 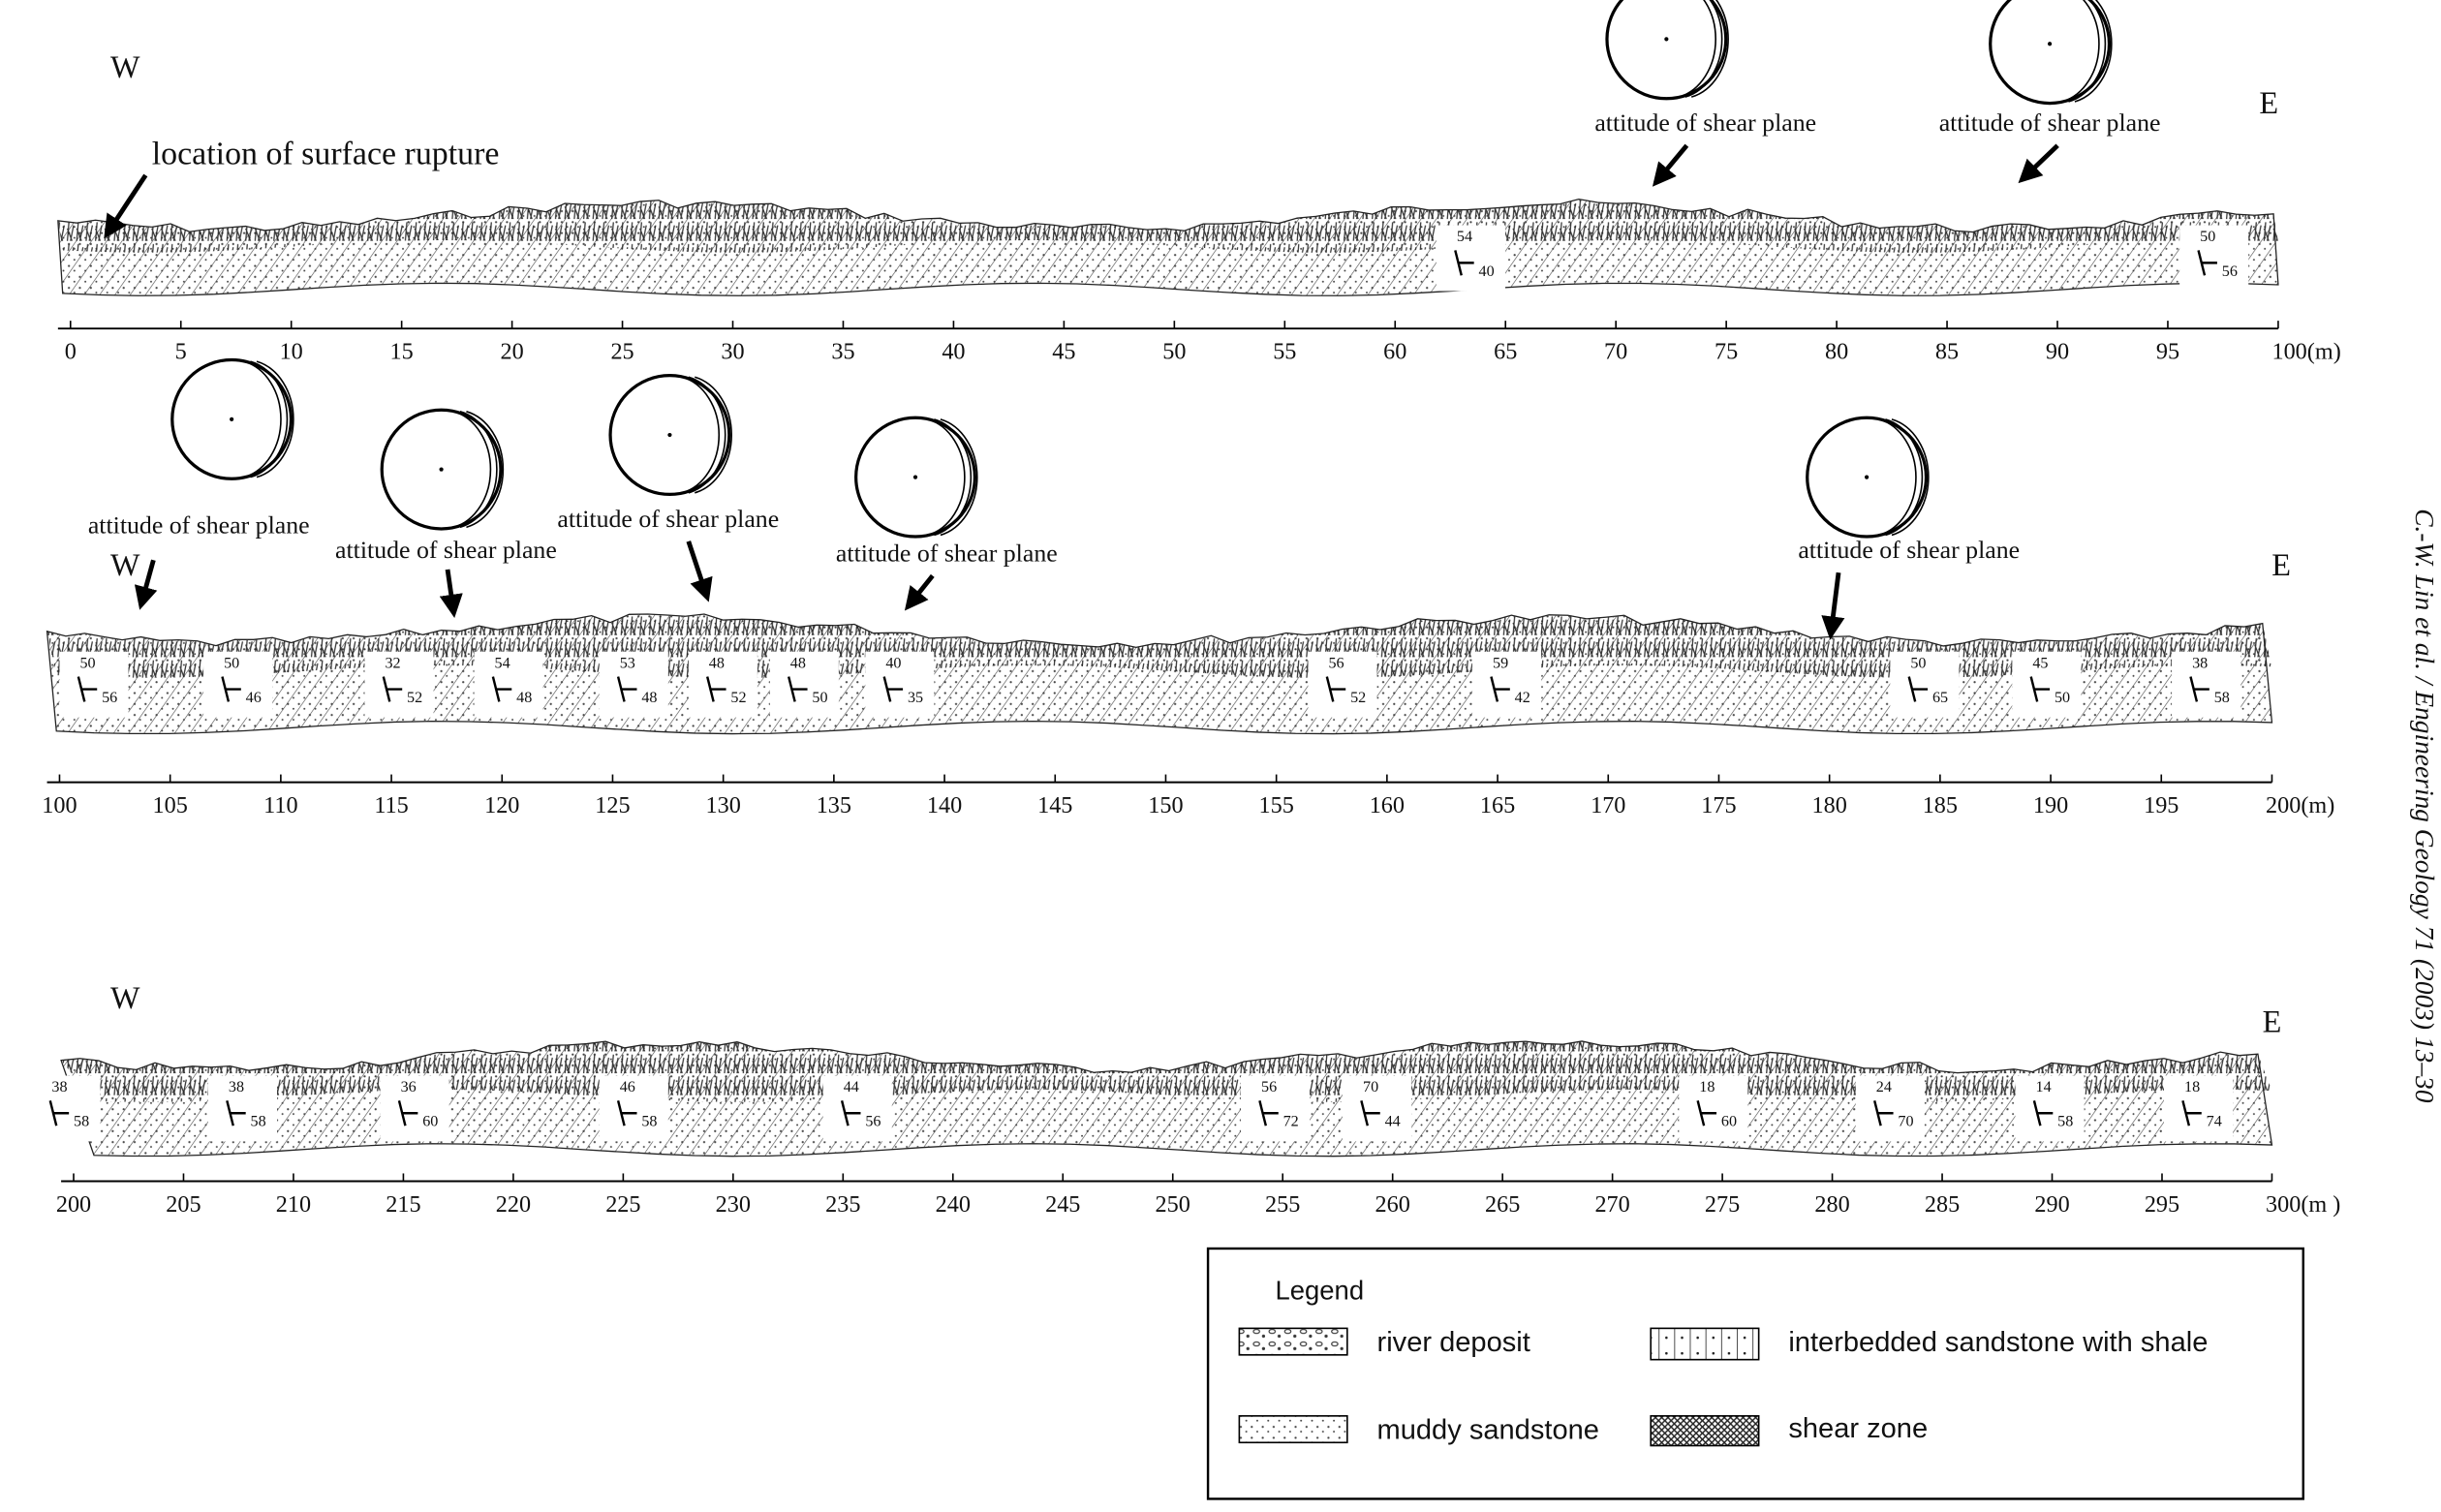 I want to click on scale-label: 290, so click(x=2051, y=1204).